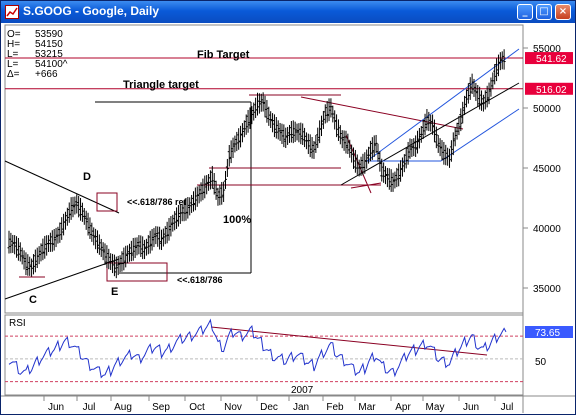 This screenshot has width=576, height=415. I want to click on wave-e-label: E, so click(114, 292).